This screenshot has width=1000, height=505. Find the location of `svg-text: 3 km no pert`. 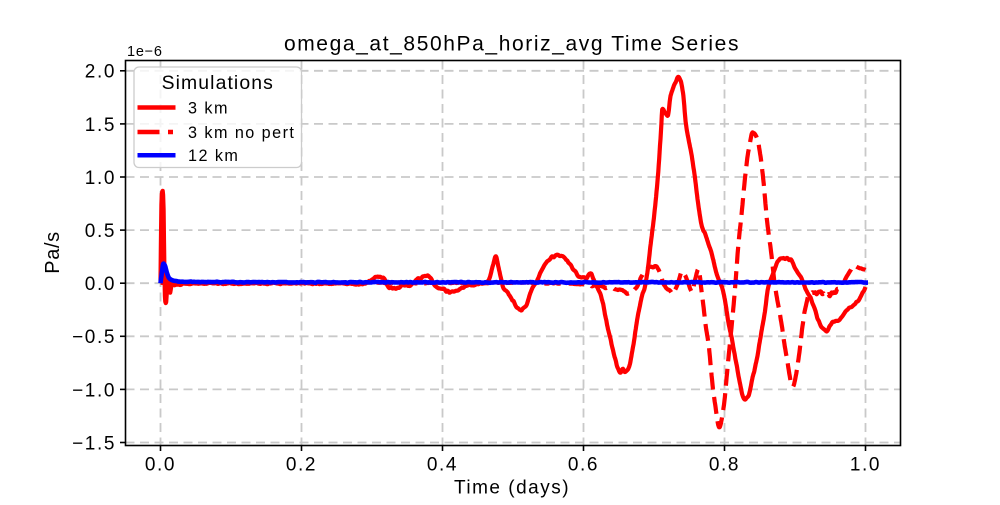

svg-text: 3 km no pert is located at coordinates (241, 133).